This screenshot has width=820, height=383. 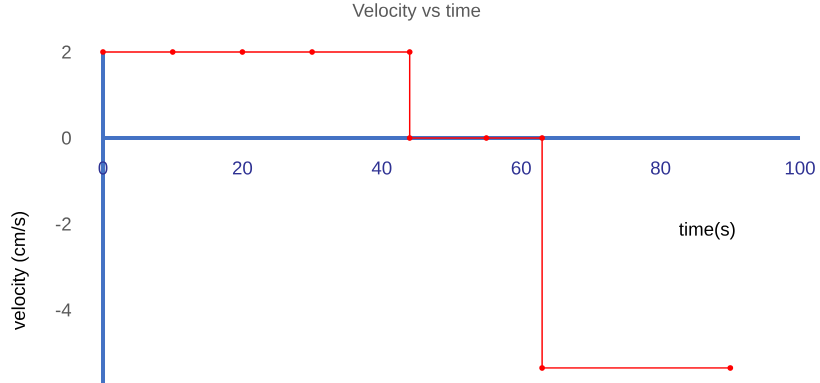 I want to click on y-tick-label: -4, so click(x=64, y=310).